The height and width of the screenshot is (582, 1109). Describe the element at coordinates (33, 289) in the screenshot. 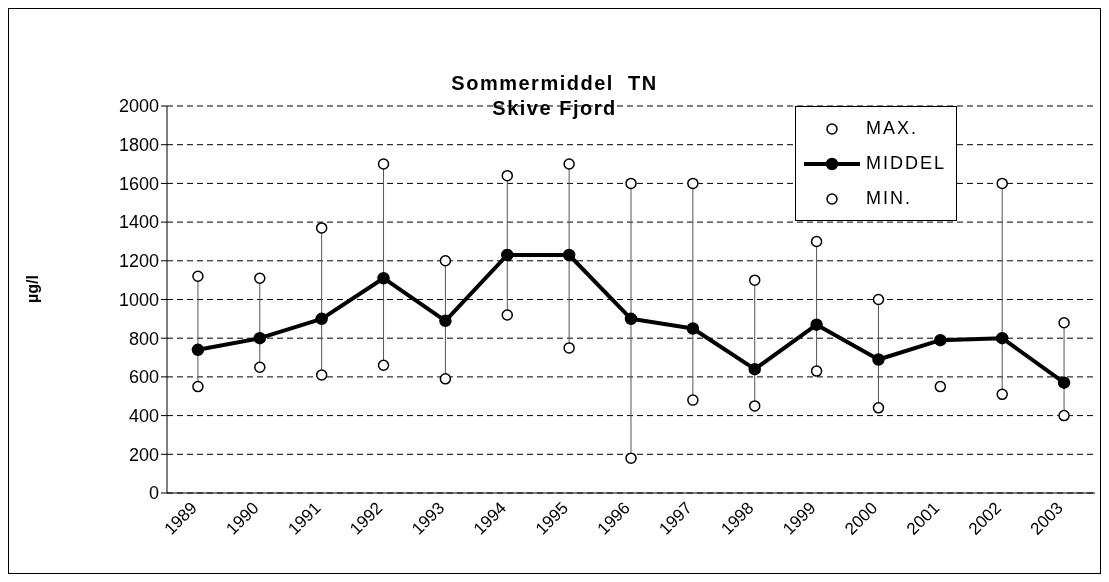

I see `y-axis-title: µg/l` at that location.